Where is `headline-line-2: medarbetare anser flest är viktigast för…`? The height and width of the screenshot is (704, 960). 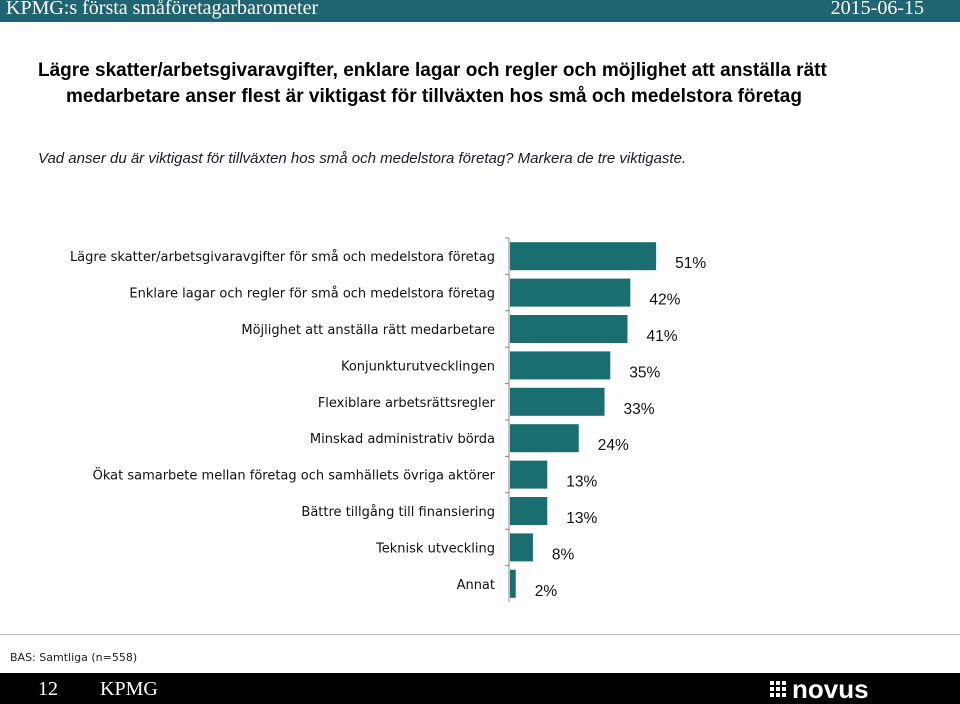
headline-line-2: medarbetare anser flest är viktigast för… is located at coordinates (434, 96).